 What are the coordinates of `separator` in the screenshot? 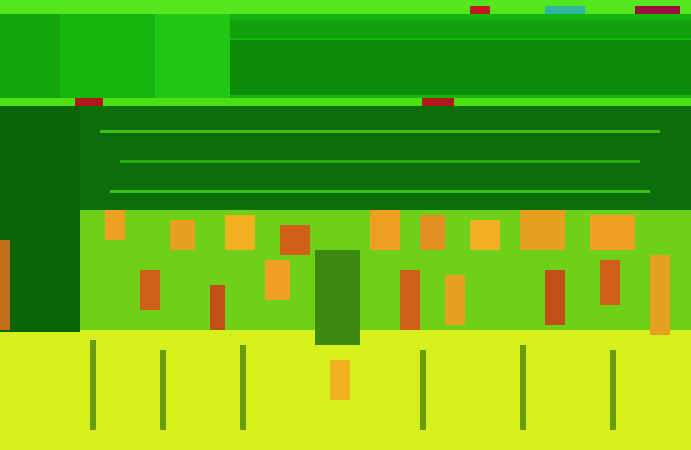 It's located at (345, 102).